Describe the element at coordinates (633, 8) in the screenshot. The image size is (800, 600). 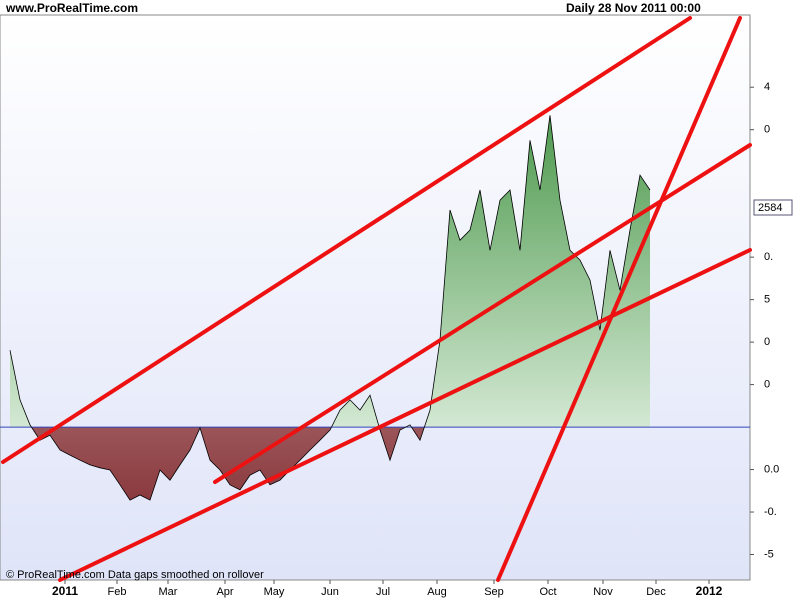
I see `header-right: Daily 28 Nov 2011 00:00` at that location.